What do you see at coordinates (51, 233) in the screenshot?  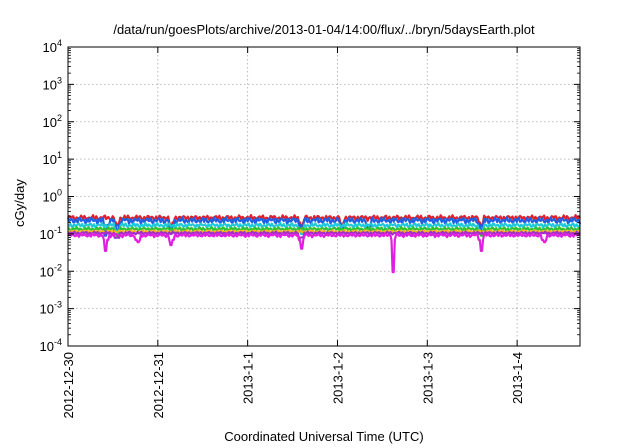 I see `y-tick-label: 10⁻¹` at bounding box center [51, 233].